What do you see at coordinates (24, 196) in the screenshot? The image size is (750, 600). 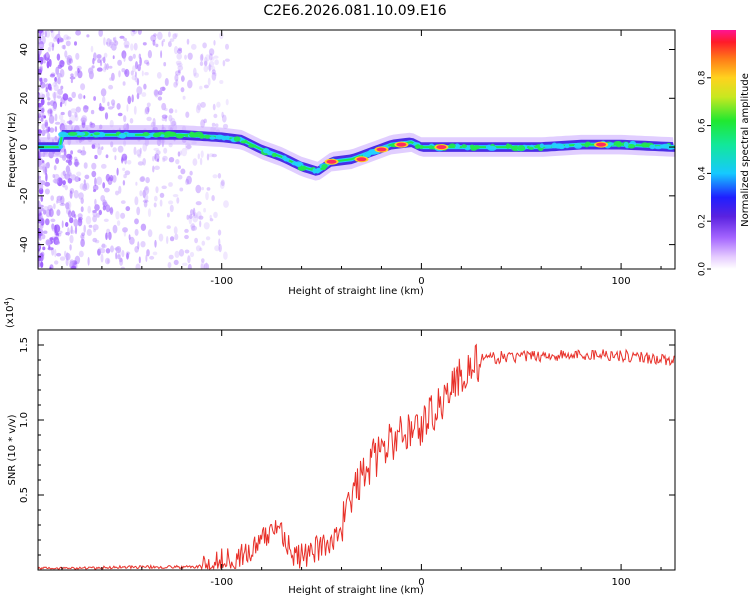 I see `spectrogram-y-tick-label: -20` at bounding box center [24, 196].